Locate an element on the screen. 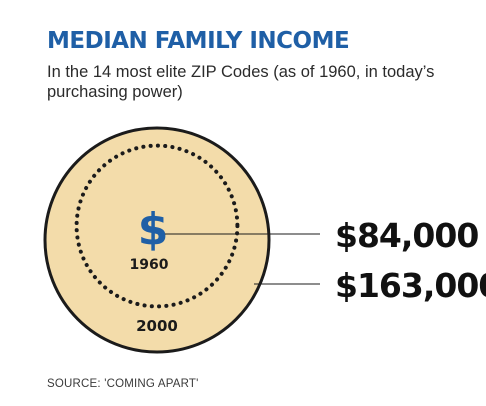 Image resolution: width=486 pixels, height=406 pixels. year-label-2000: 2000 is located at coordinates (157, 326).